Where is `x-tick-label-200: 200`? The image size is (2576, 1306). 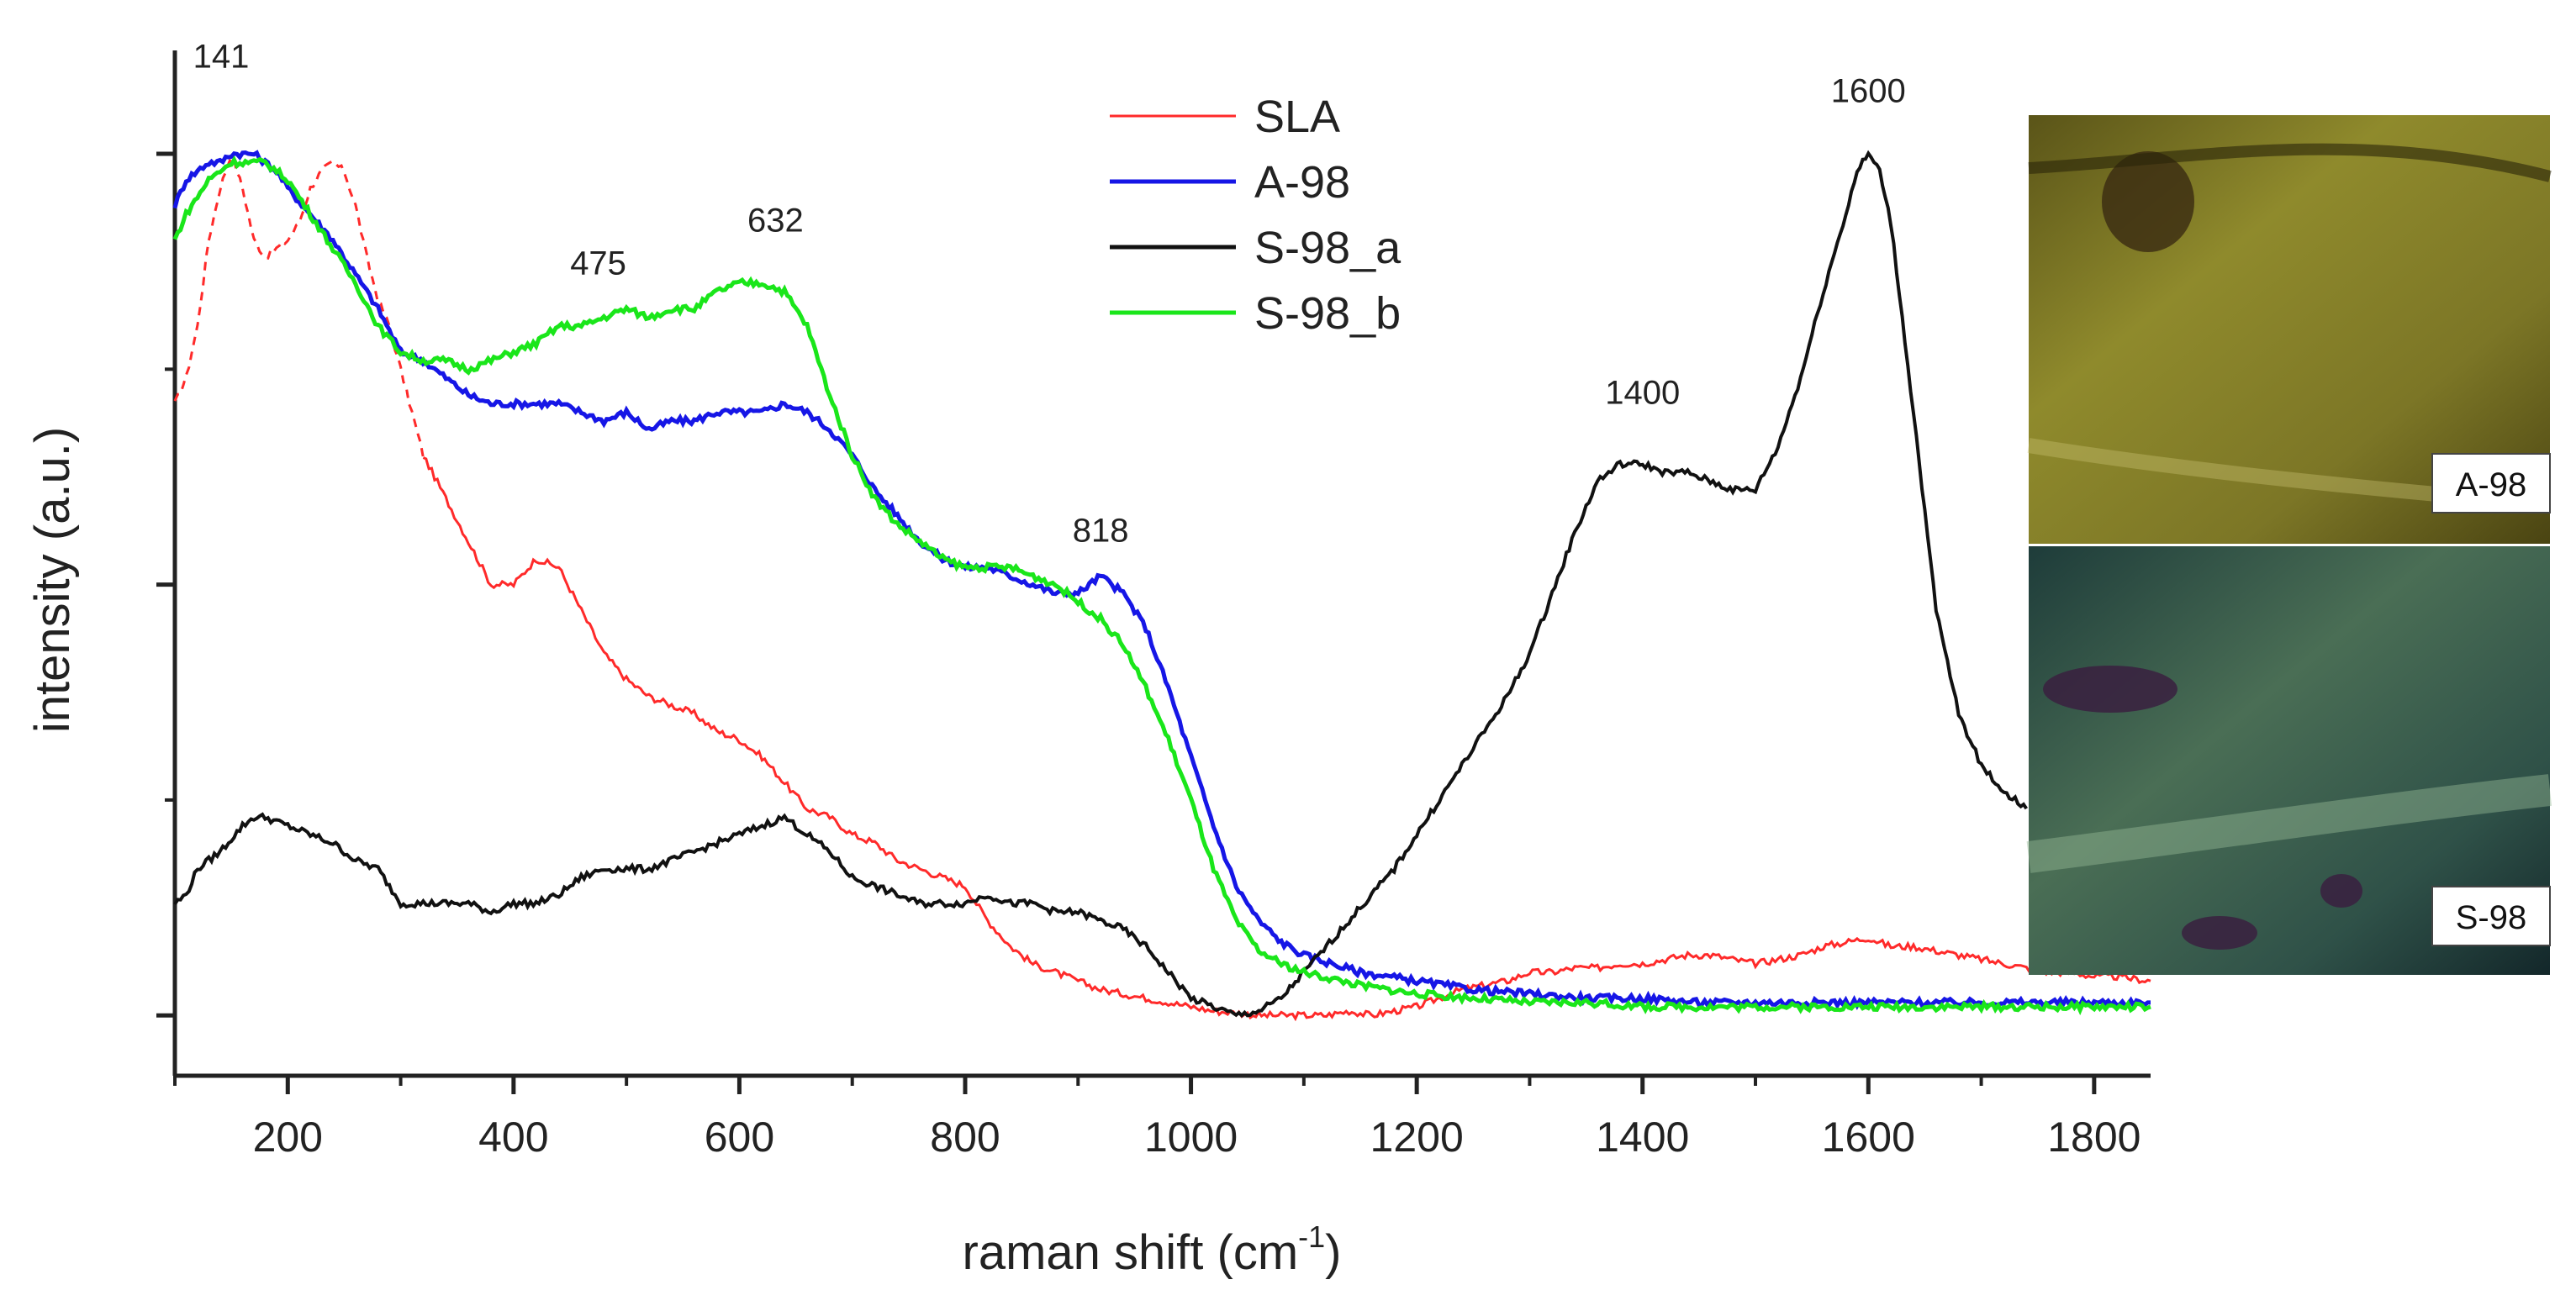
x-tick-label-200: 200 is located at coordinates (288, 1137).